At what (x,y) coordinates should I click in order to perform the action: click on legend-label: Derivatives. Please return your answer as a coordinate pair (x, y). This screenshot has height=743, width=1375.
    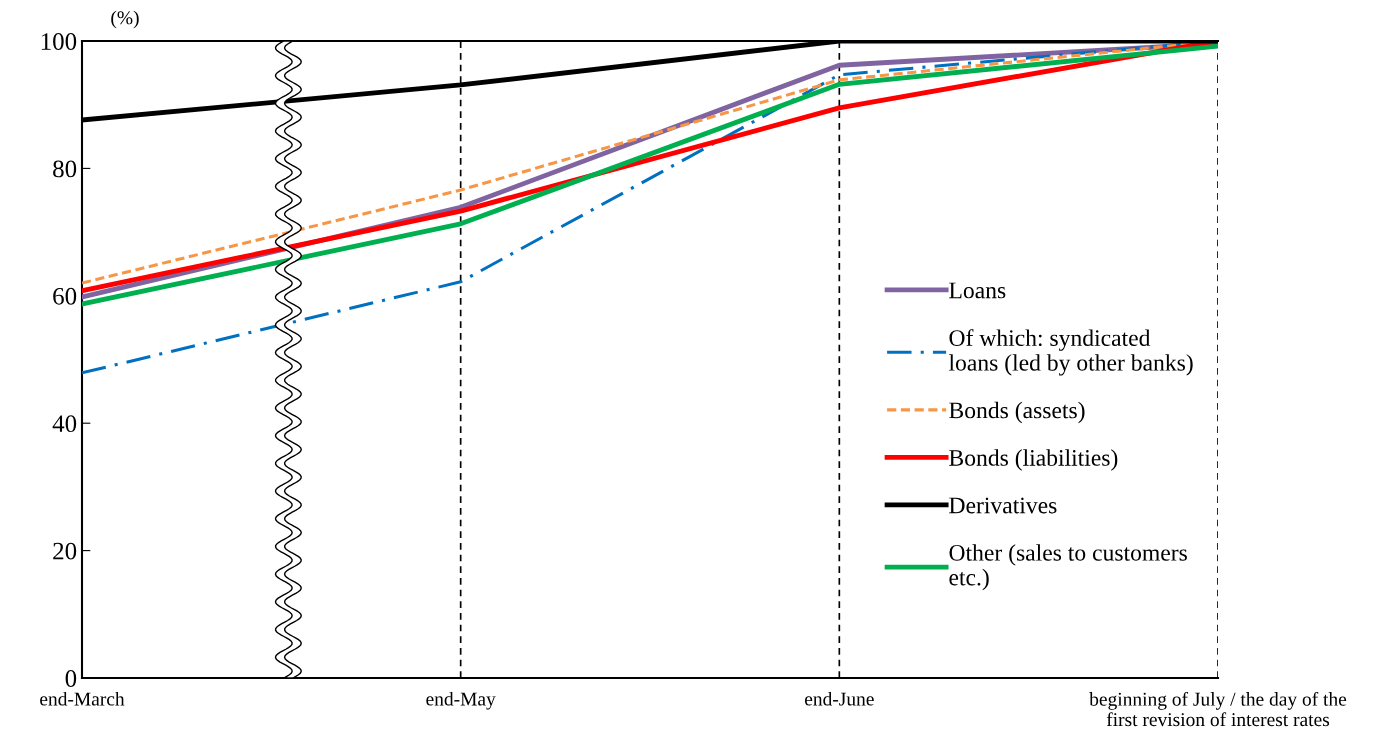
    Looking at the image, I should click on (1003, 505).